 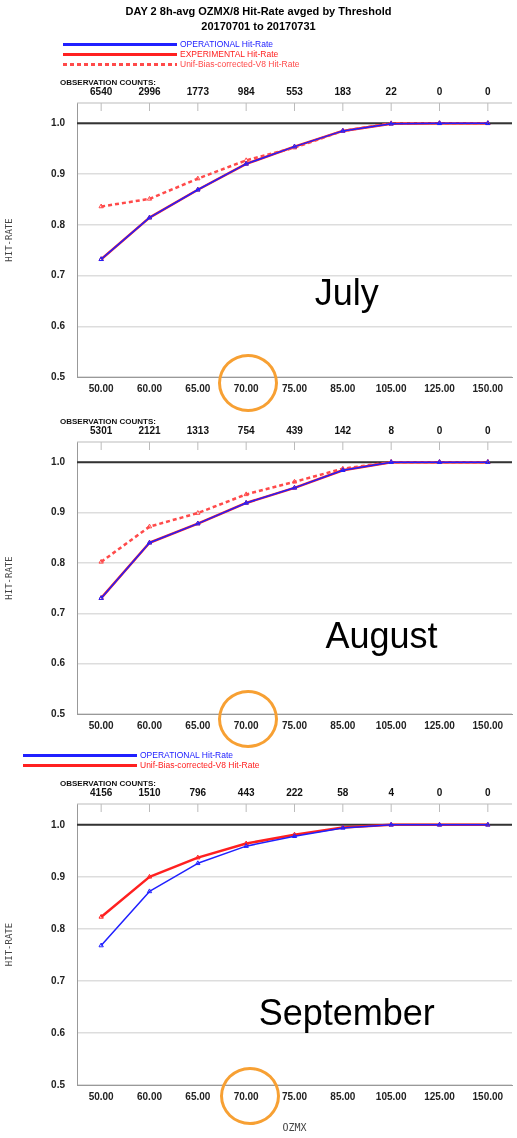 I want to click on annotation: 443, so click(x=246, y=792).